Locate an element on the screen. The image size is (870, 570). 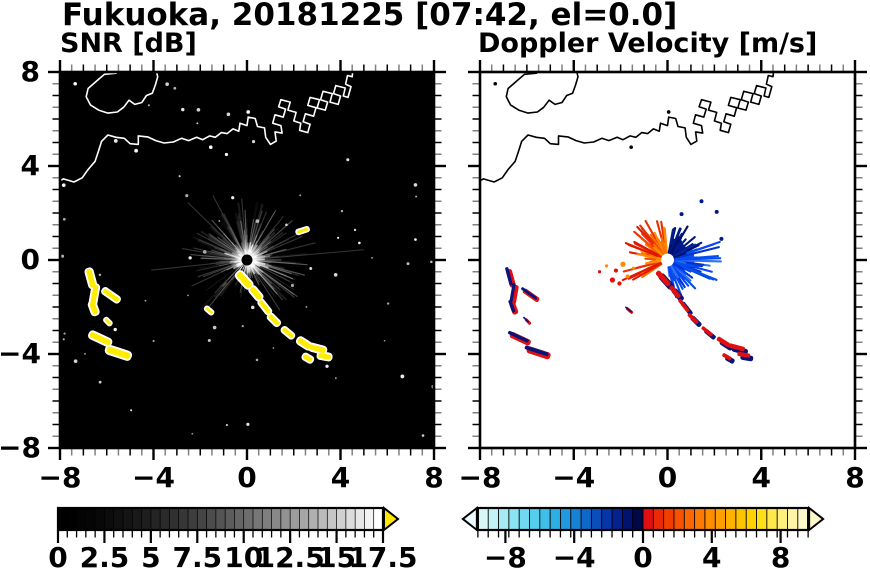
blocked-sector is located at coordinates (235, 273).